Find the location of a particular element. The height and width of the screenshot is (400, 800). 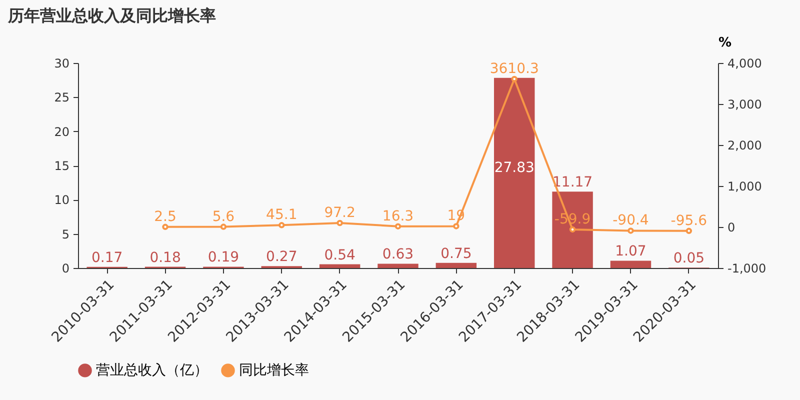

y2-tick-label: 0 is located at coordinates (732, 227).